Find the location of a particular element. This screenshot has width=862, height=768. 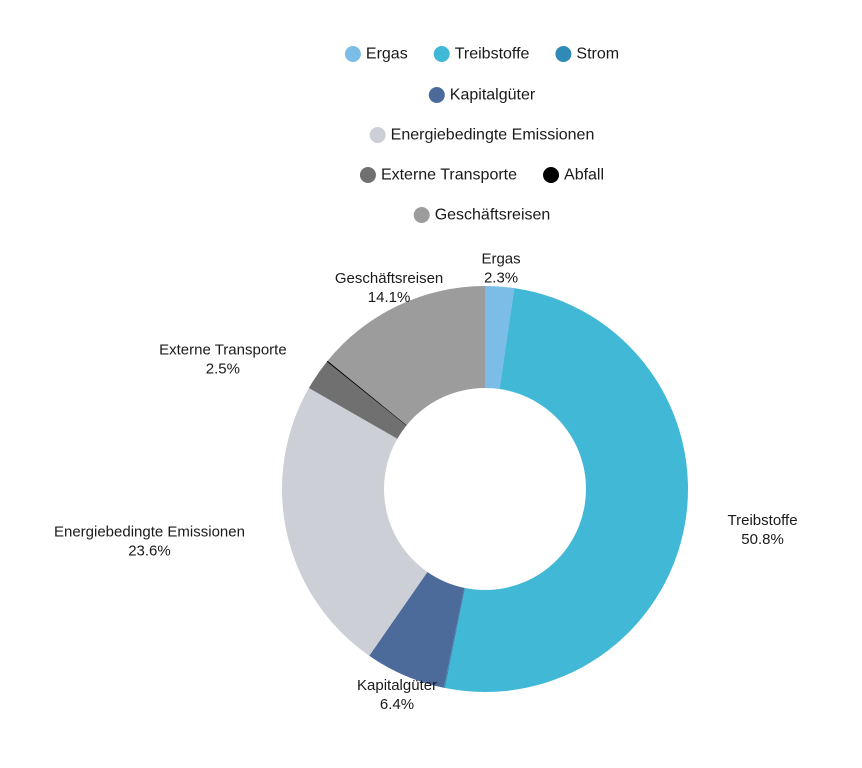

data-label-kapitalgueter: Kapitalgüter 6.4% is located at coordinates (397, 695).